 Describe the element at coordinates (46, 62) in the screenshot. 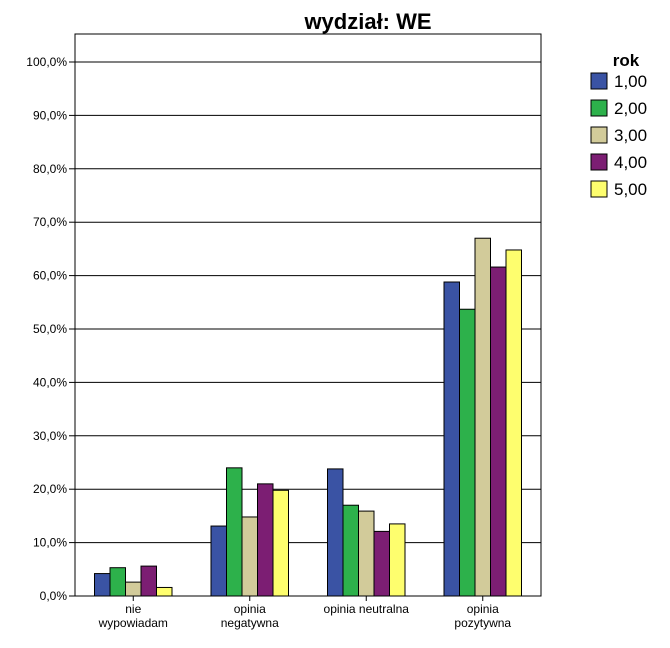

I see `y-tick-label: 100,0%` at that location.